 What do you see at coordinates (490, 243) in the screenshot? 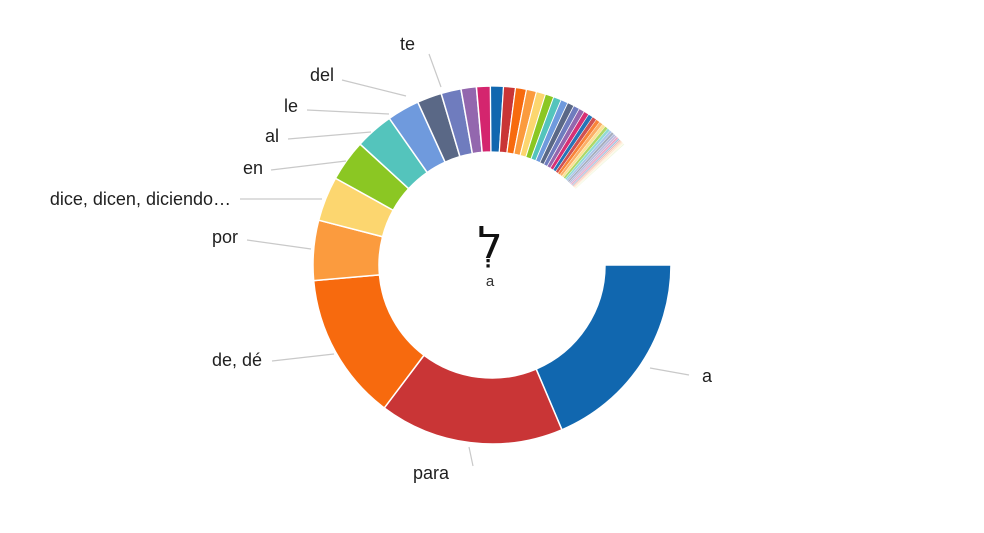
I see `center-hebrew-word: לְ` at bounding box center [490, 243].